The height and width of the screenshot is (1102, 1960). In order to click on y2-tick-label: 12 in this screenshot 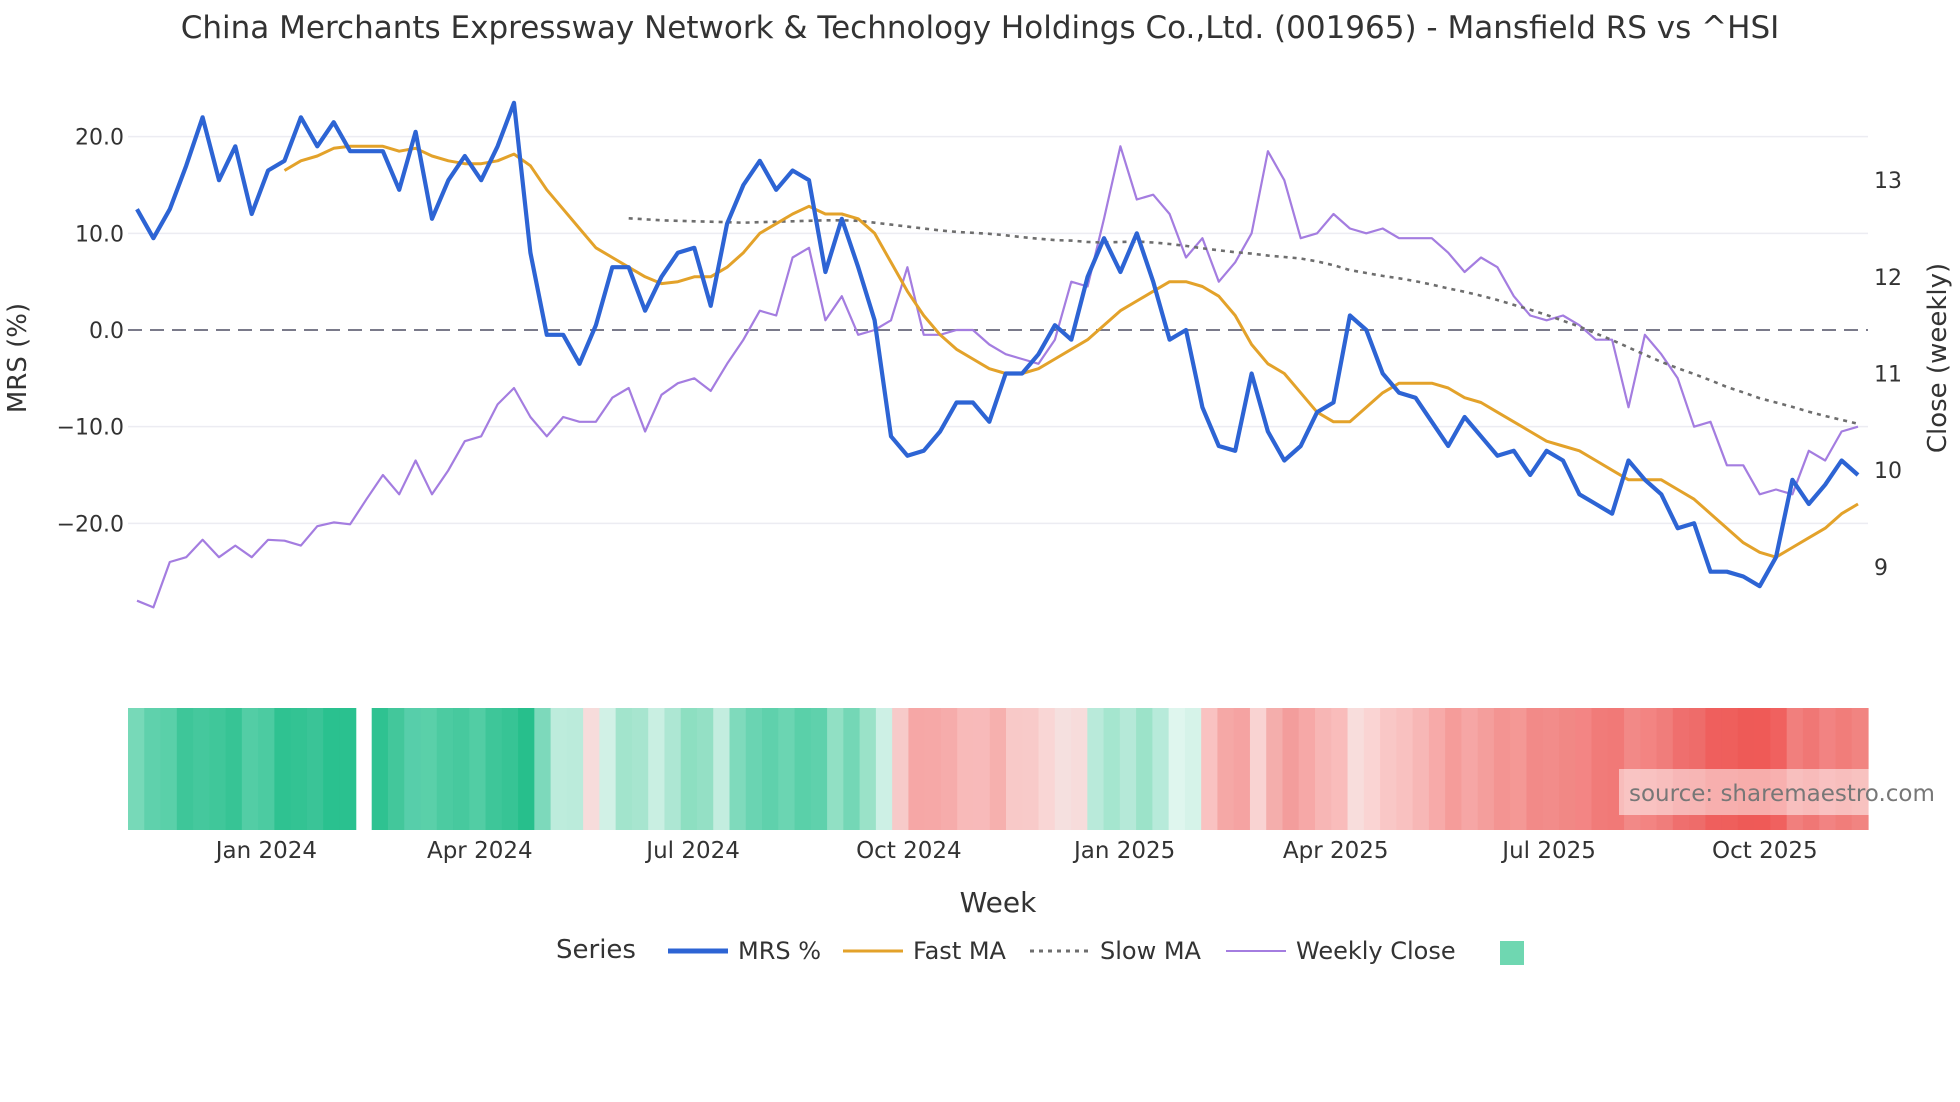, I will do `click(1888, 278)`.